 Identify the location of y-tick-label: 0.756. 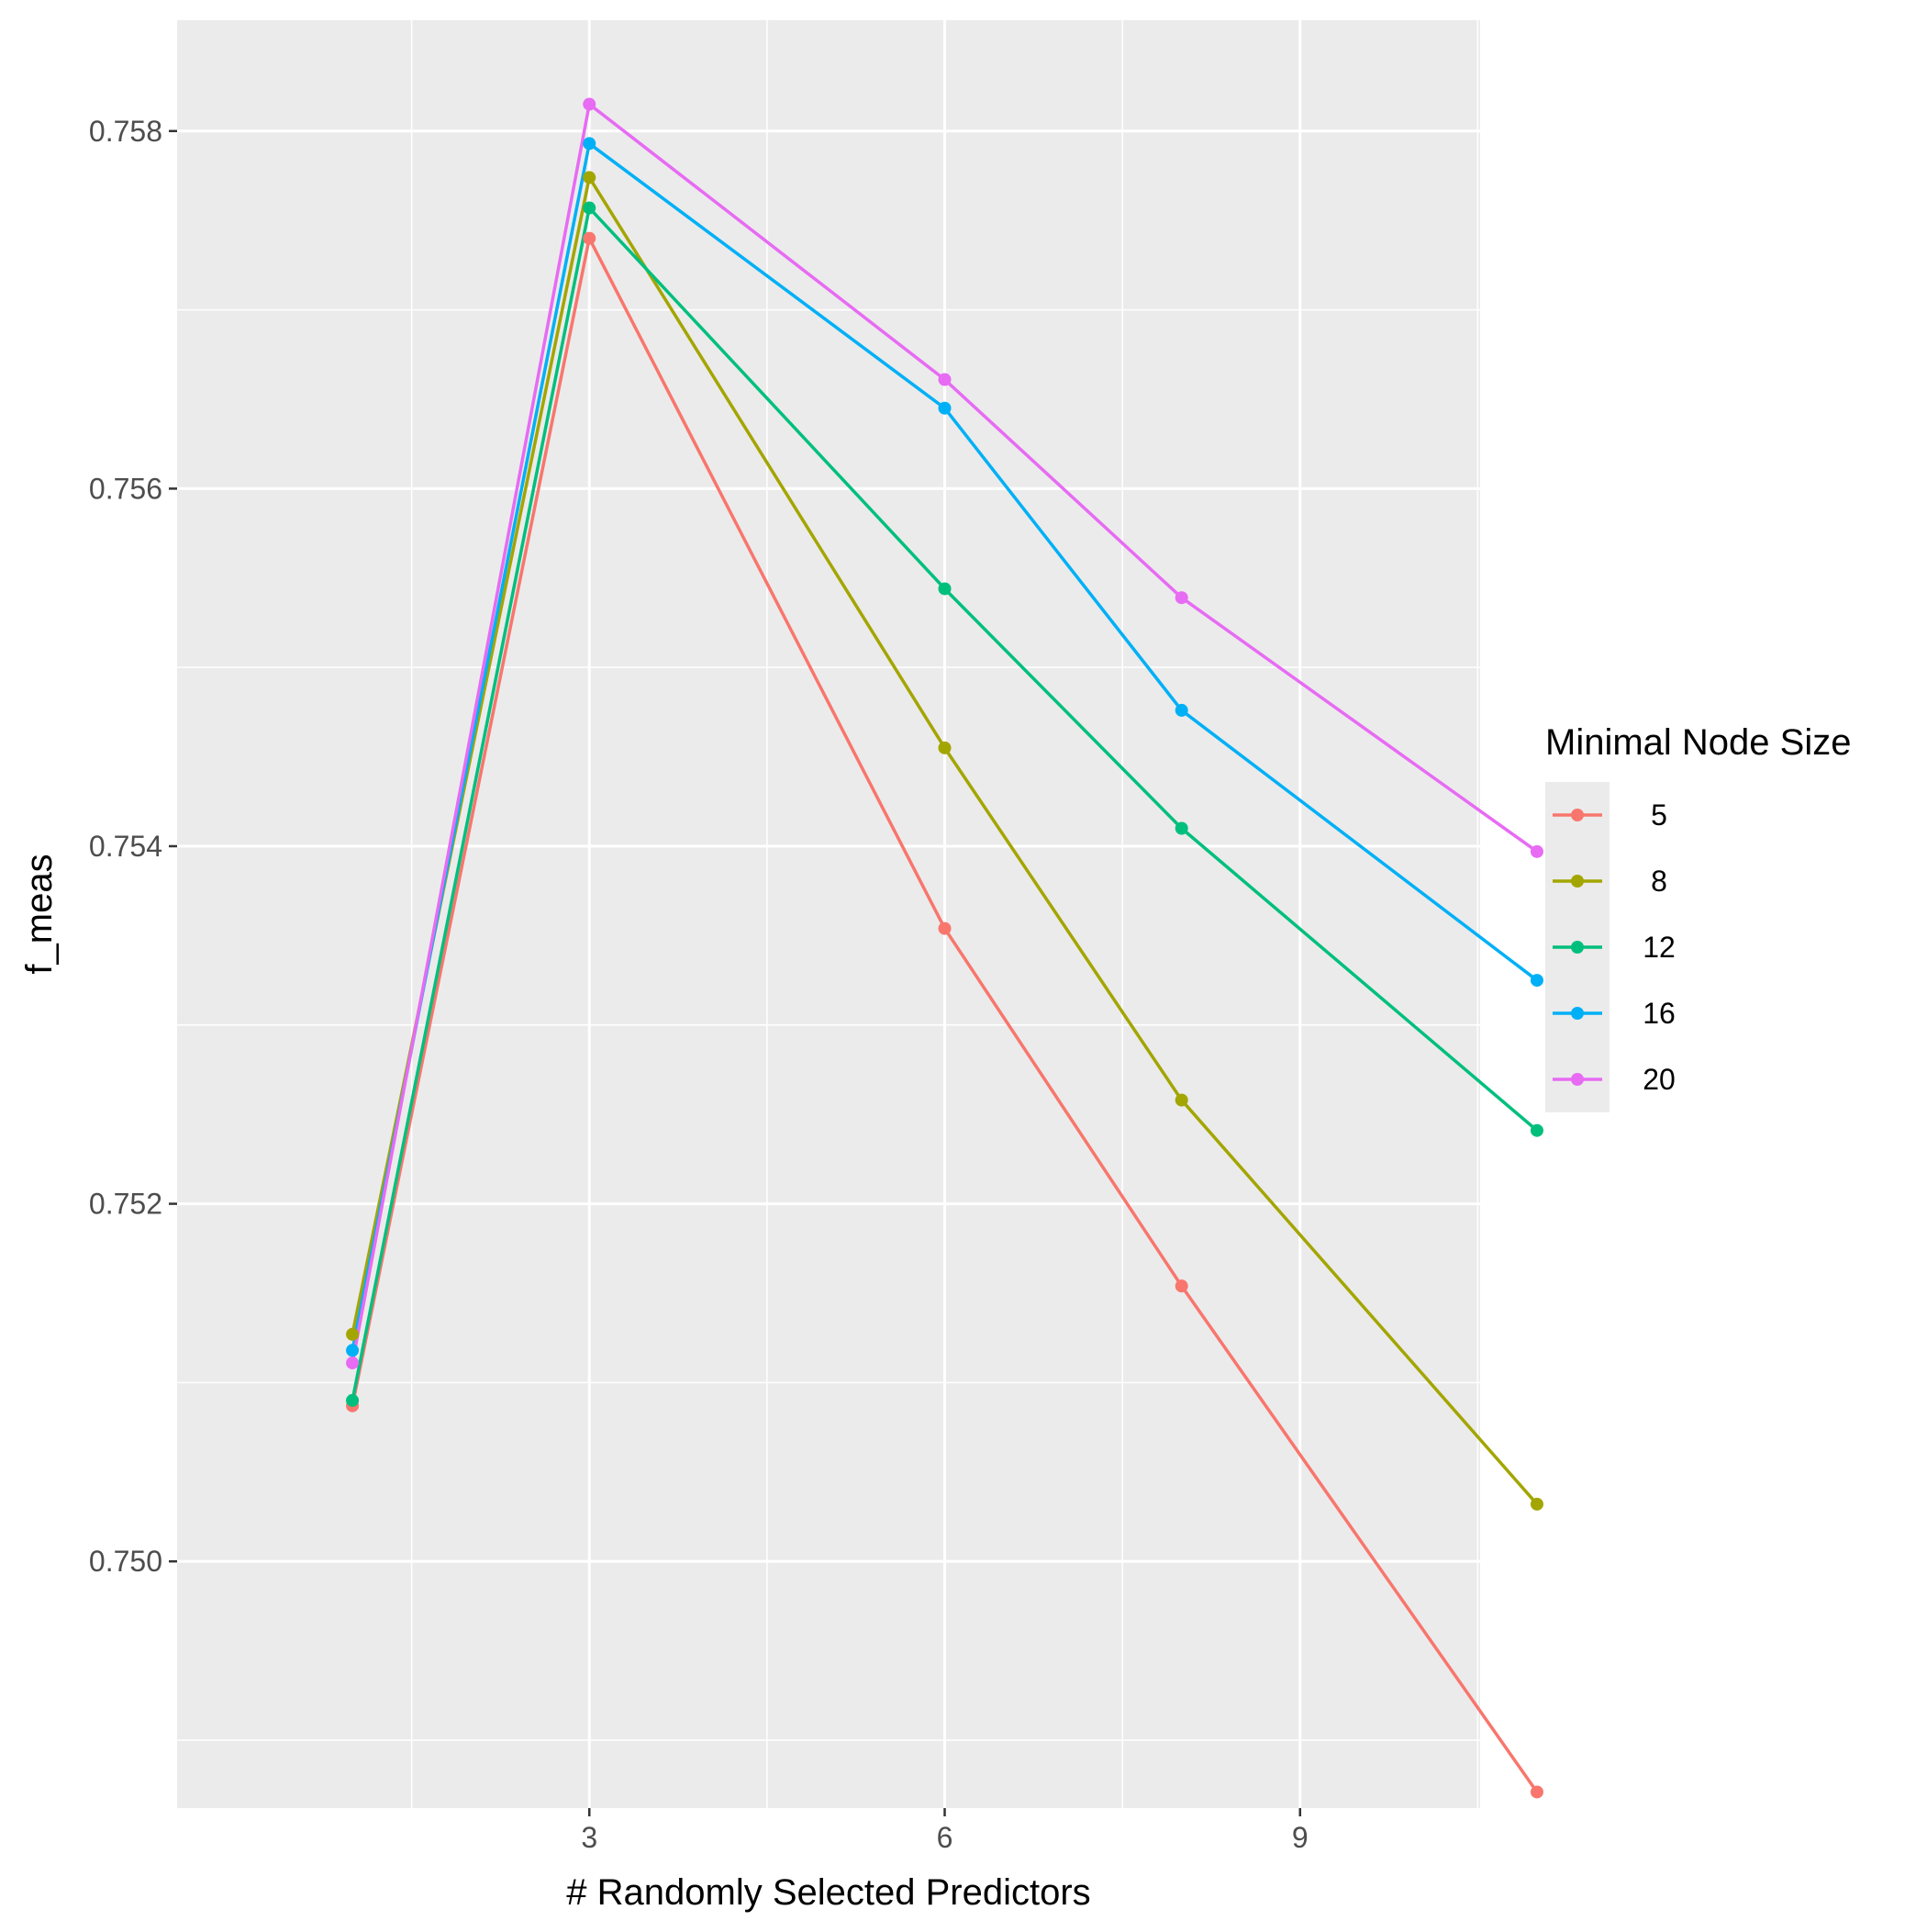
(125, 488).